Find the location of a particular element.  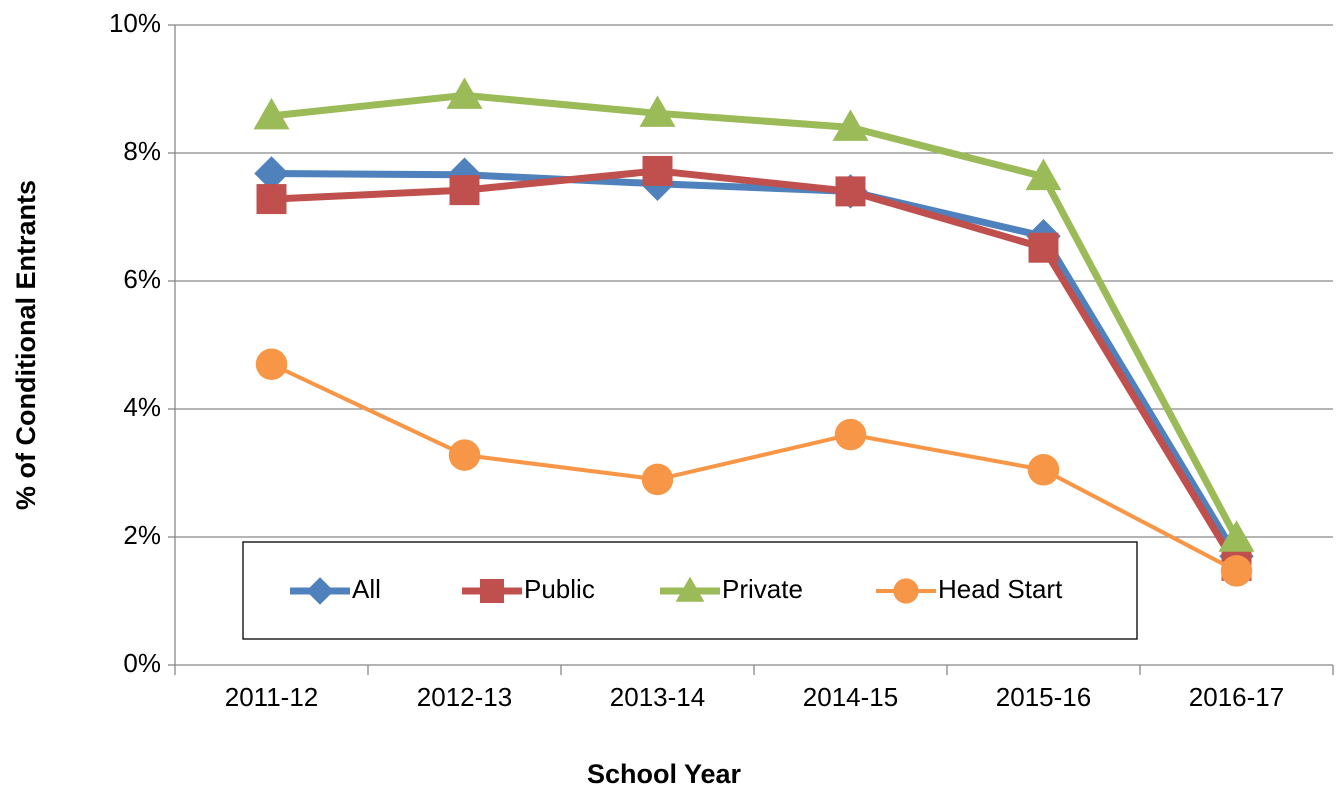

y-tick-label: 6% is located at coordinates (142, 279).